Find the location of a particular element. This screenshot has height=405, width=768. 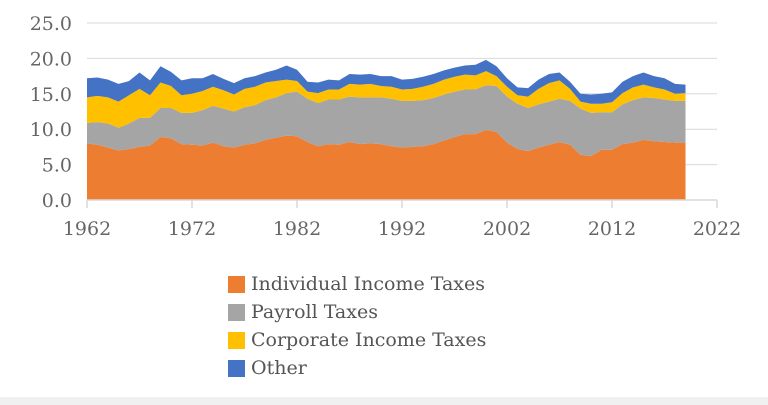

legend-item-payroll: Payroll Taxes is located at coordinates (357, 312).